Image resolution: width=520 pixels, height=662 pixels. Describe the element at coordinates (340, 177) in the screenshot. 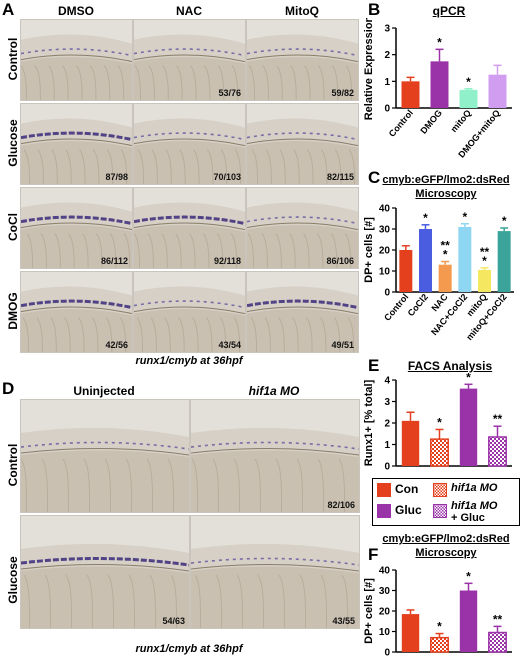

I see `panel-a-count-r1-c2: 82/115` at that location.